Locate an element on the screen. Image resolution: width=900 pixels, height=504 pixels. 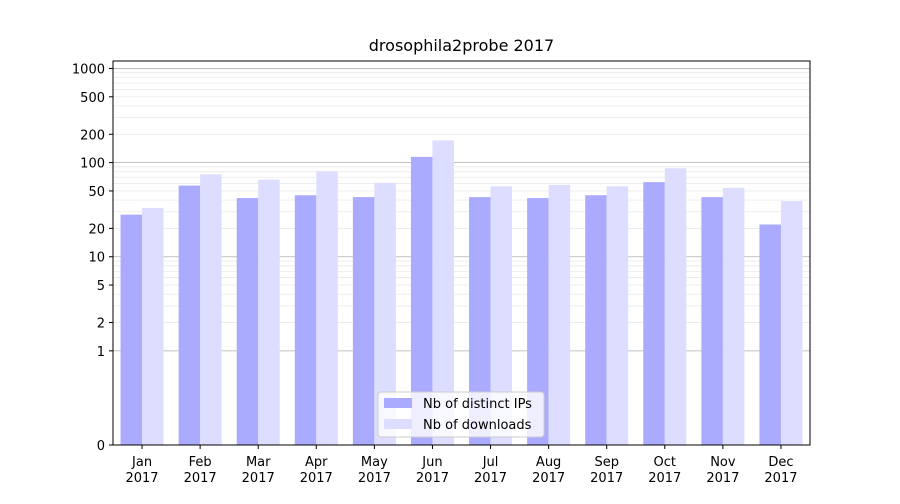
x-tick-label: Nov 2017 is located at coordinates (722, 470).